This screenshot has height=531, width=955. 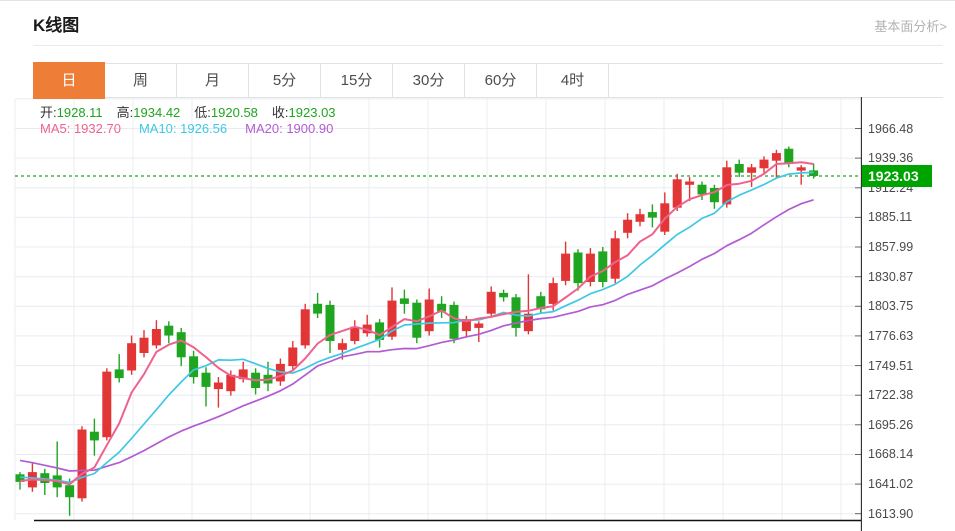 I want to click on interval-tabbar: 日周月 5分 15分 30分 60分 4时, so click(x=488, y=80).